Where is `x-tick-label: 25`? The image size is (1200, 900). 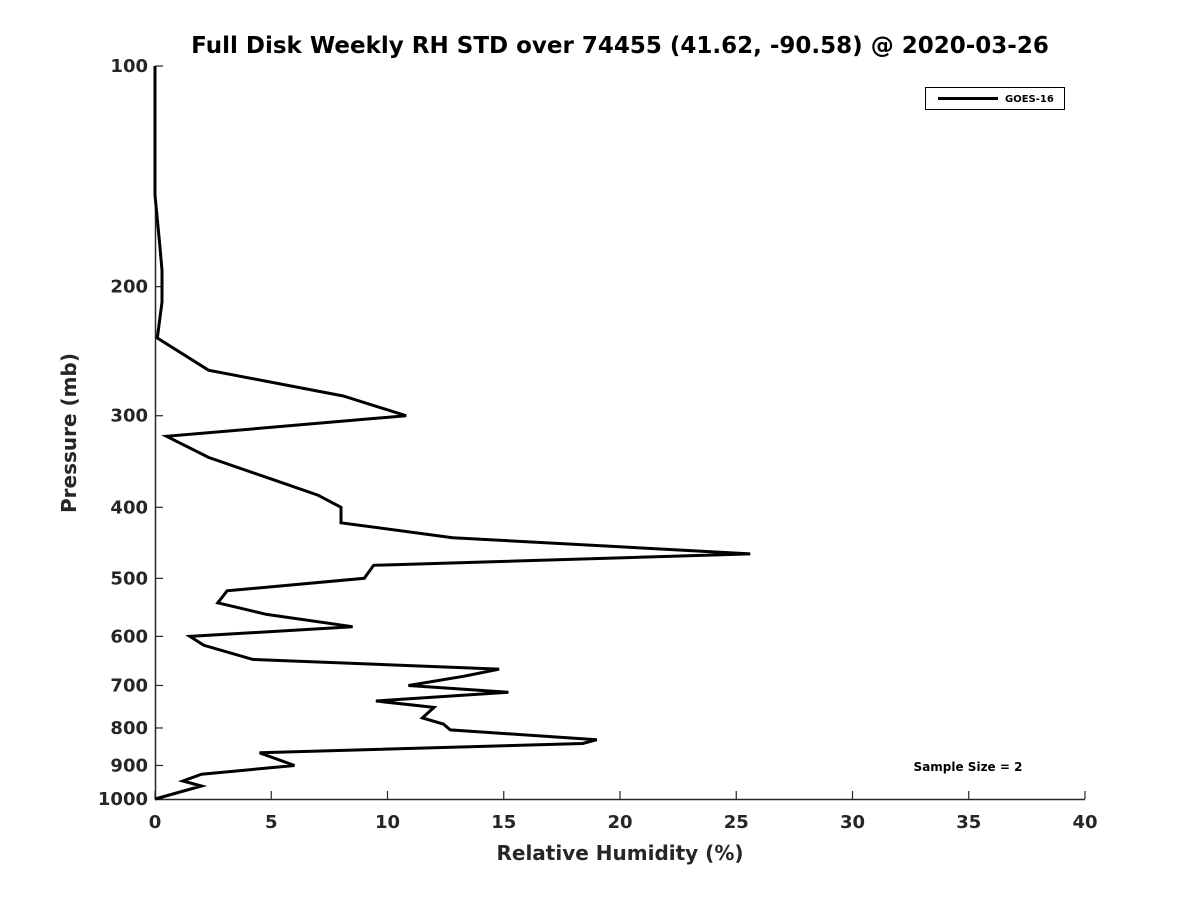 x-tick-label: 25 is located at coordinates (736, 822).